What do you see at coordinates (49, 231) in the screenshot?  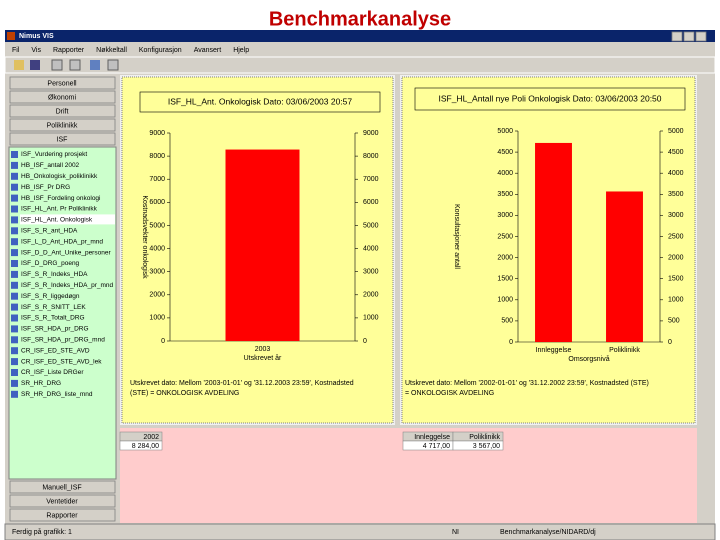 I see `list-item: ISF_S_R_ant_HDA` at bounding box center [49, 231].